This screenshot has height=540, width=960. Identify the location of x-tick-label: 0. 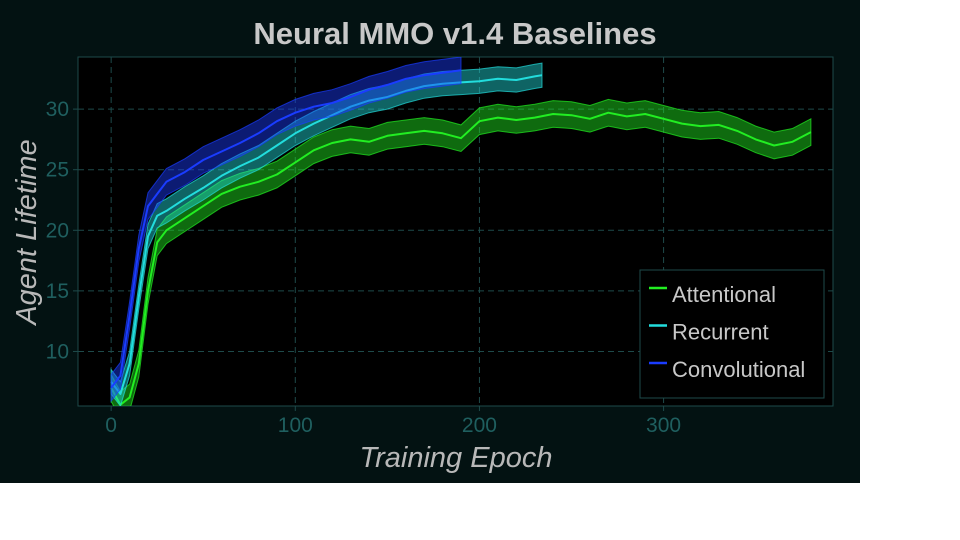
(111, 425).